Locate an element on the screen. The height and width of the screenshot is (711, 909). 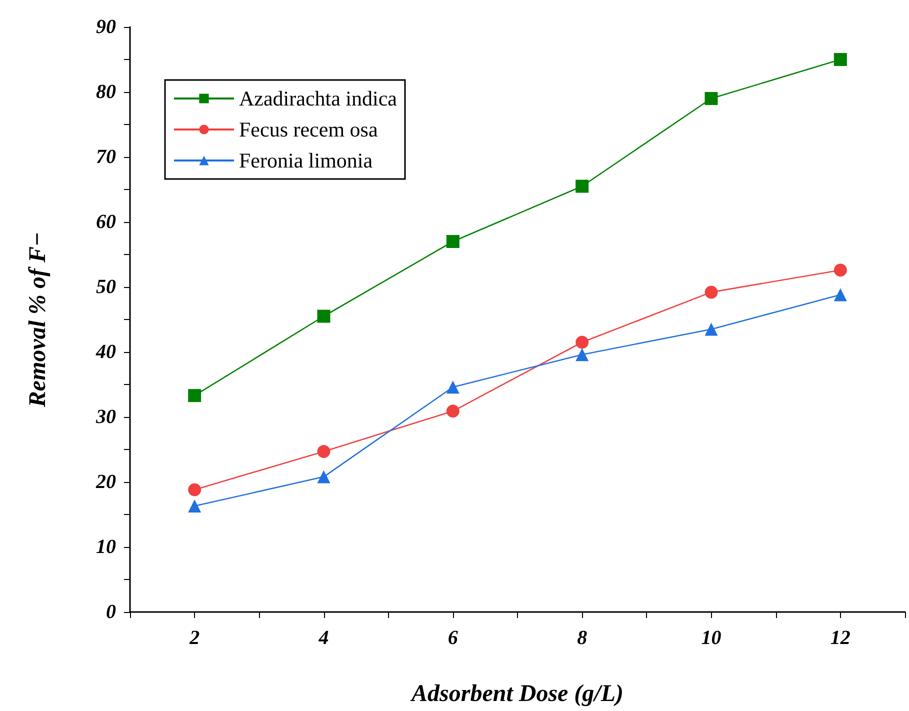
y-tick-label: 20 is located at coordinates (105, 482).